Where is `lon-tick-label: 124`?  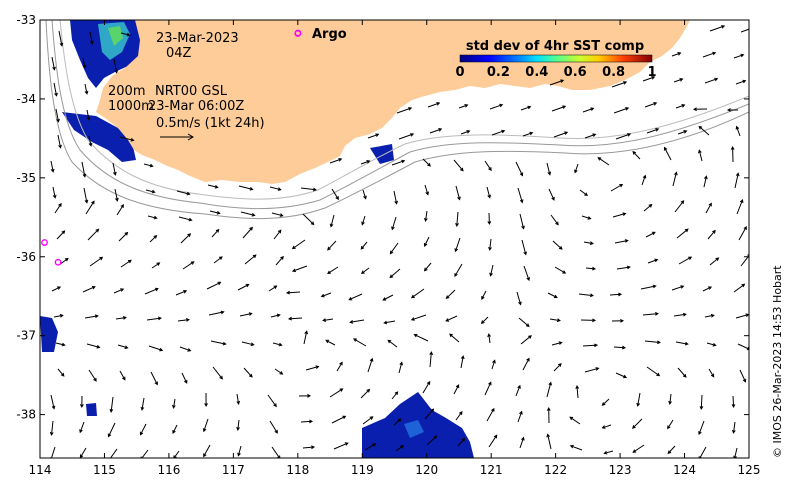 lon-tick-label: 124 is located at coordinates (684, 470).